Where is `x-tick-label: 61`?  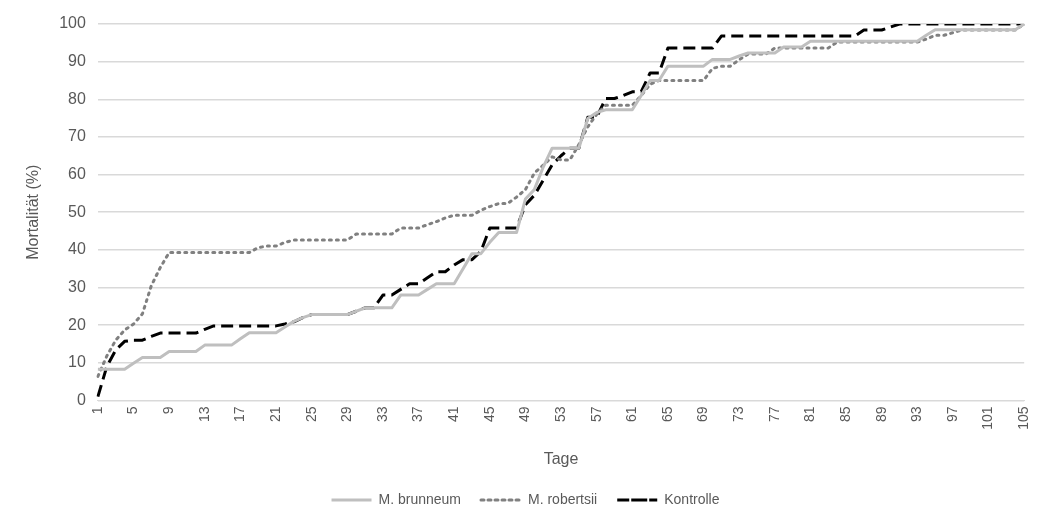 x-tick-label: 61 is located at coordinates (631, 414).